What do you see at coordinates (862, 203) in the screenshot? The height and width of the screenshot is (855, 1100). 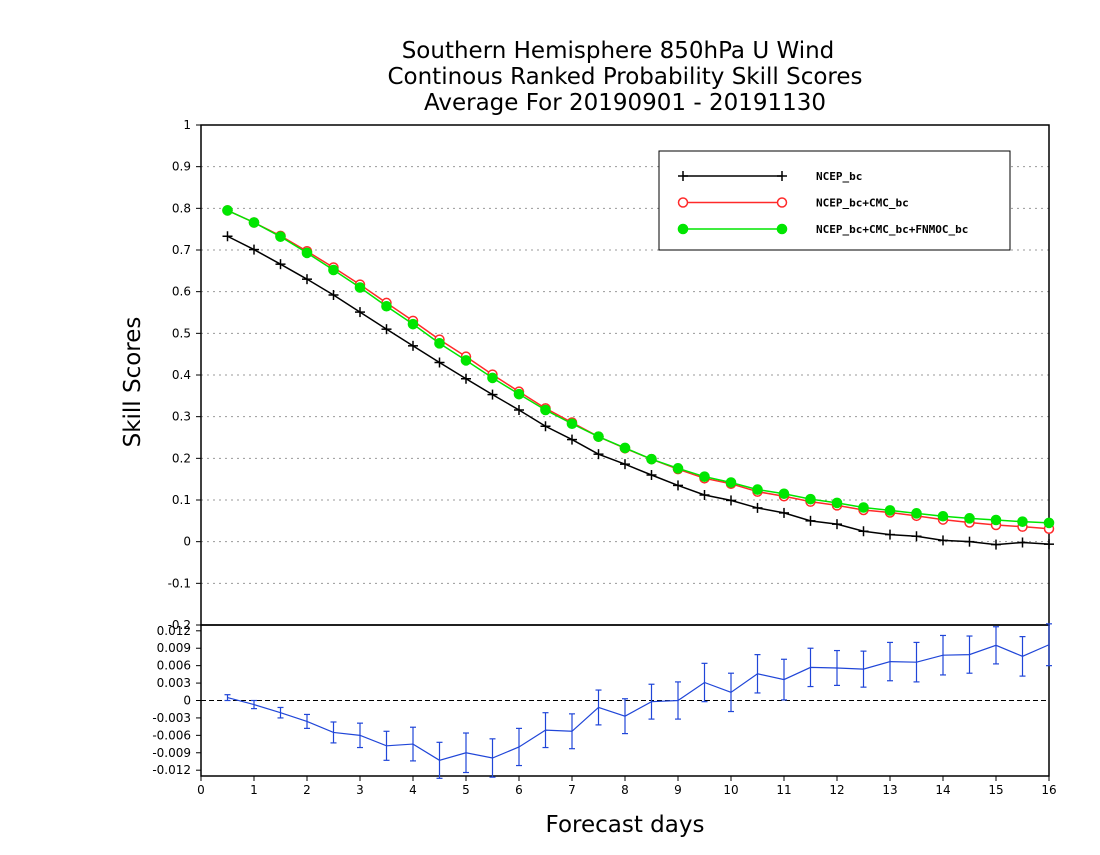 I see `legend-label: NCEP_bc+CMC_bc` at bounding box center [862, 203].